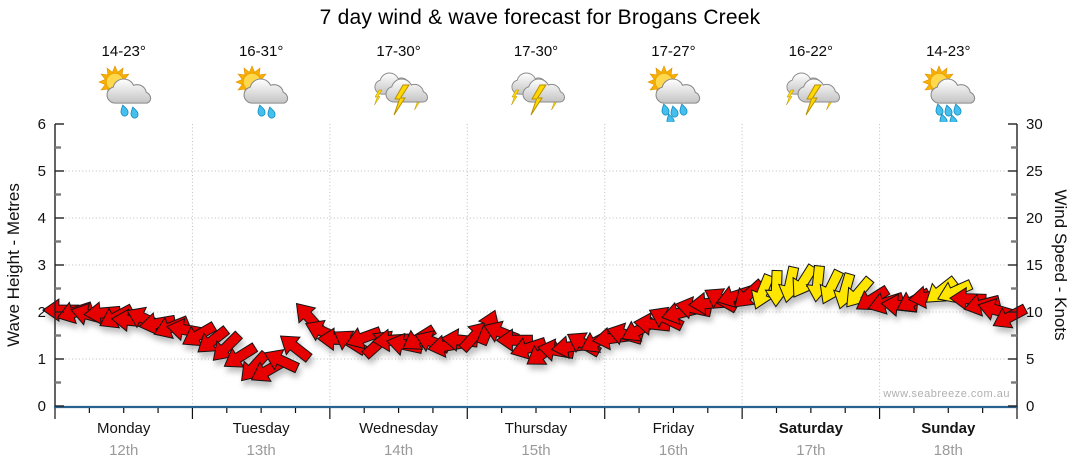  I want to click on left-tick-label: 1, so click(42, 359).